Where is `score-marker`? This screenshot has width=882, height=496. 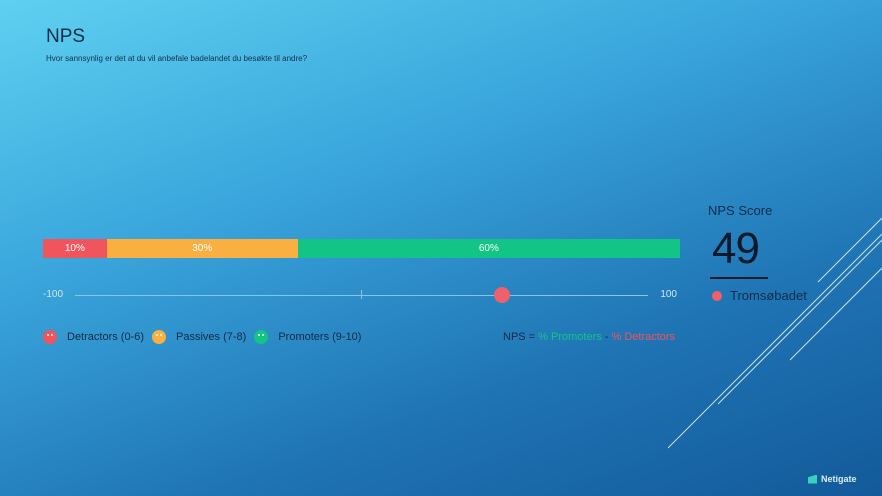 score-marker is located at coordinates (501, 295).